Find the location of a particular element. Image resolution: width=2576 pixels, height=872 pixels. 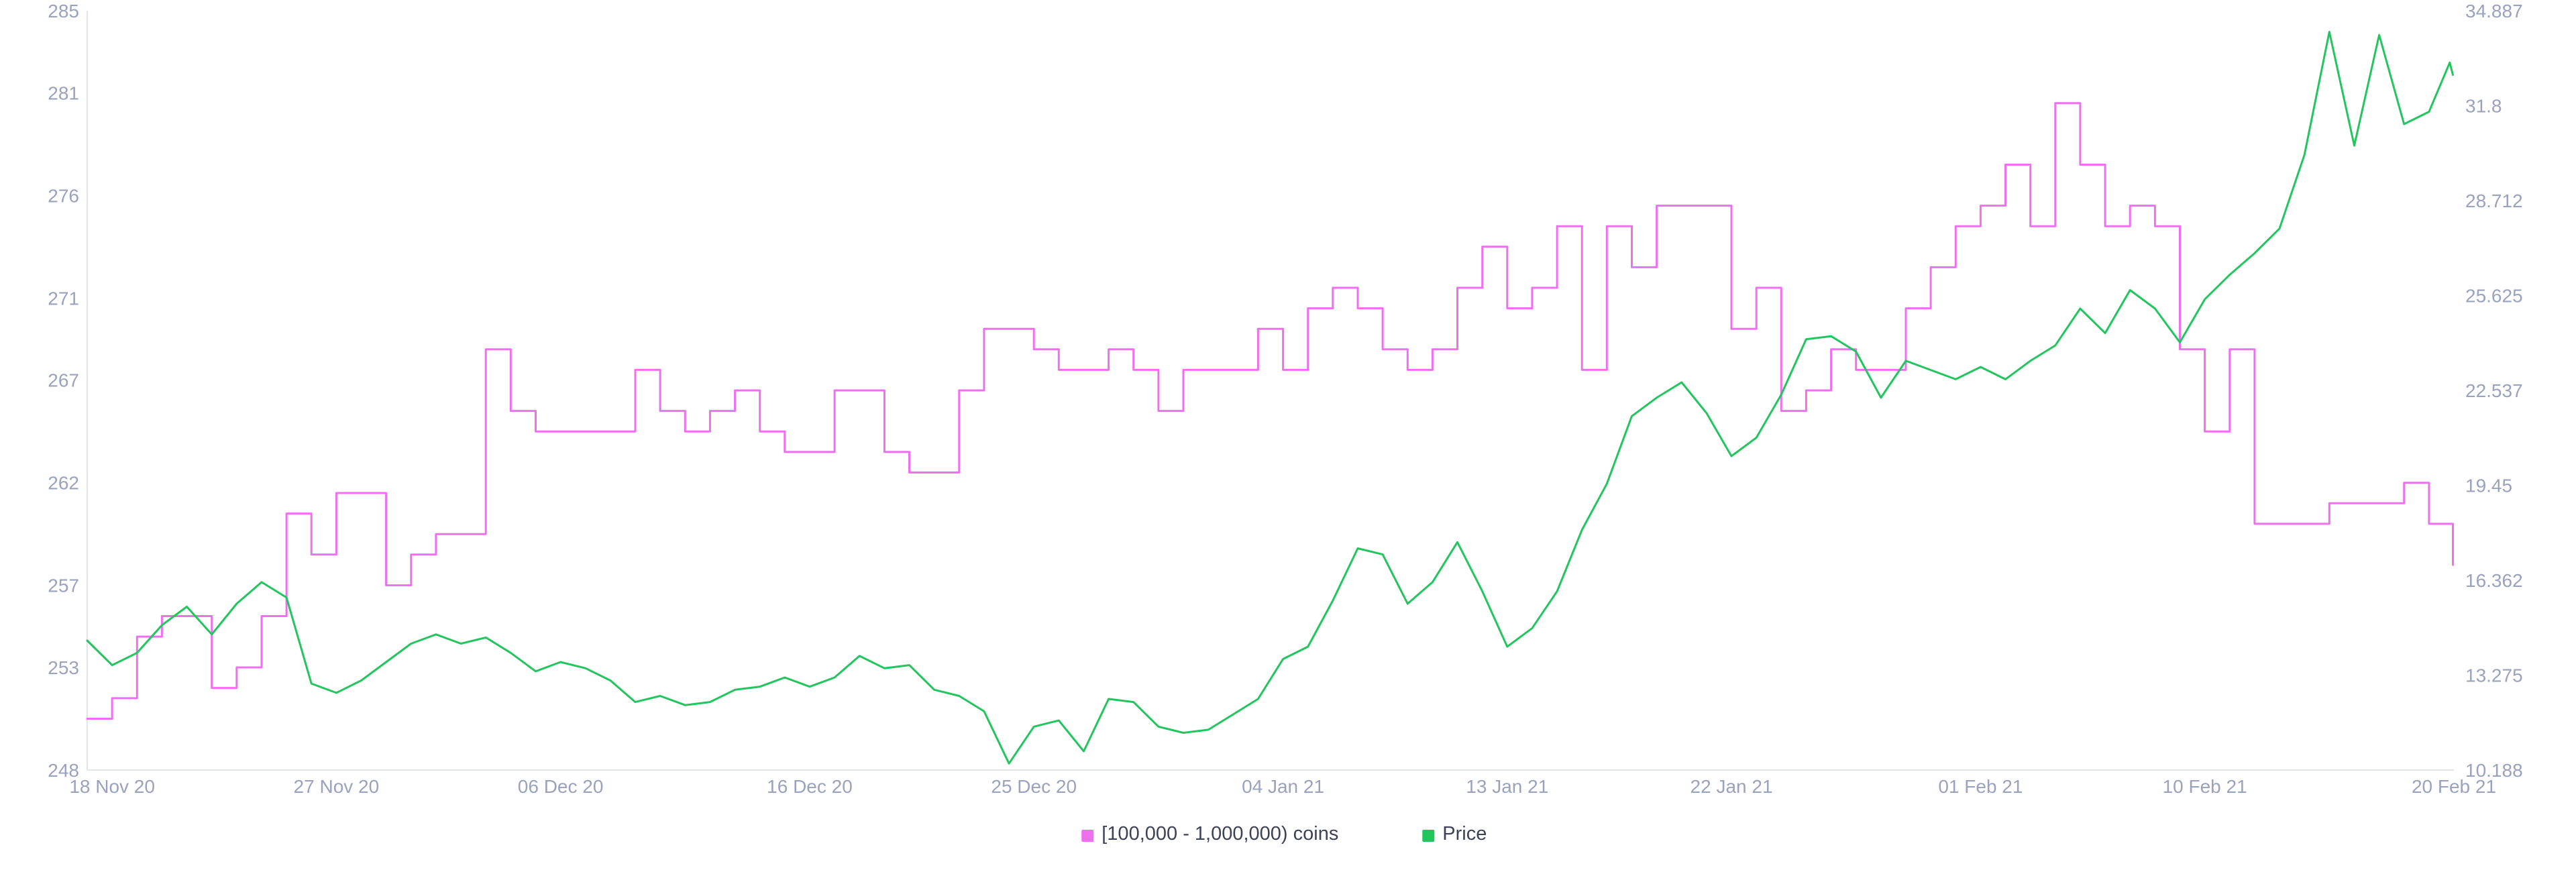

legend: [100,000 - 1,000,000) coins Price is located at coordinates (1284, 834).